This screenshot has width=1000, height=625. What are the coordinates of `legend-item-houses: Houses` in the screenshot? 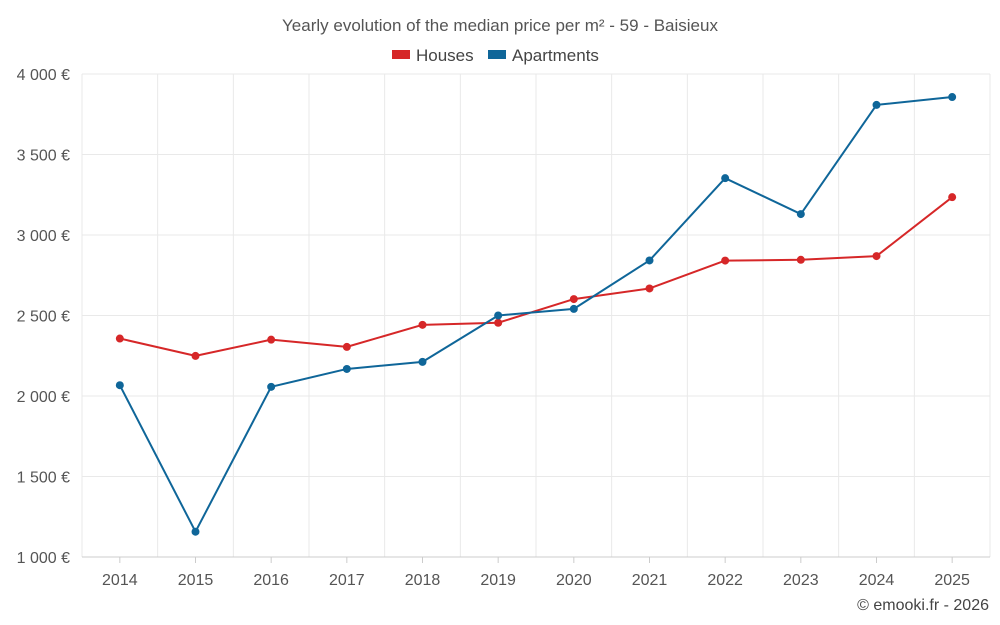 It's located at (433, 55).